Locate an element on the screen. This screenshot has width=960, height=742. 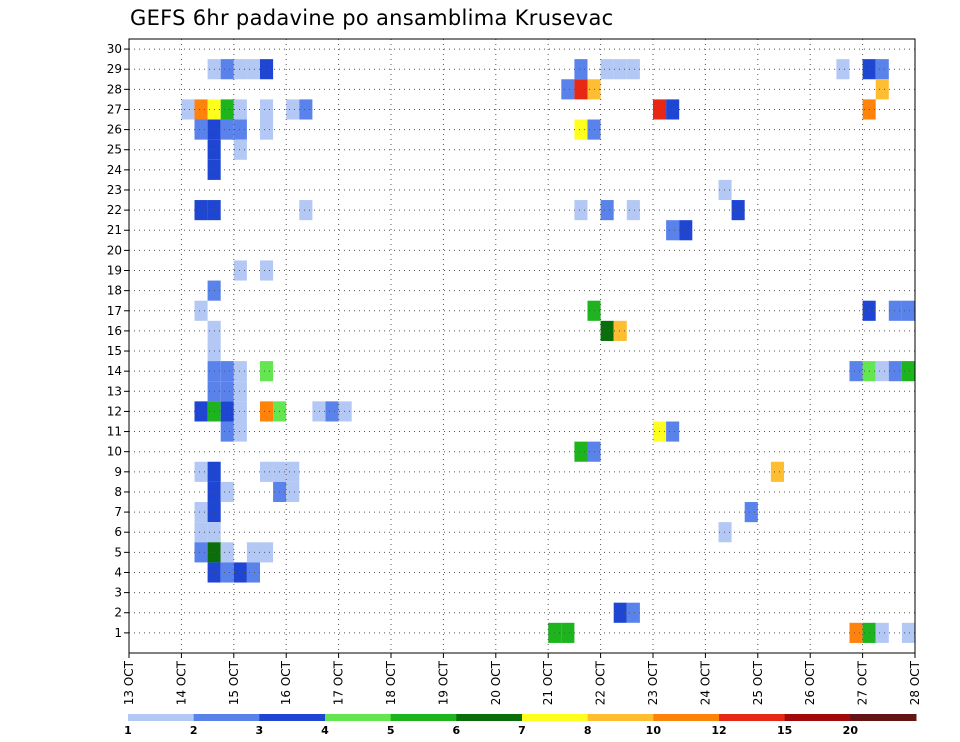
y-tick-label: 8 is located at coordinates (118, 492).